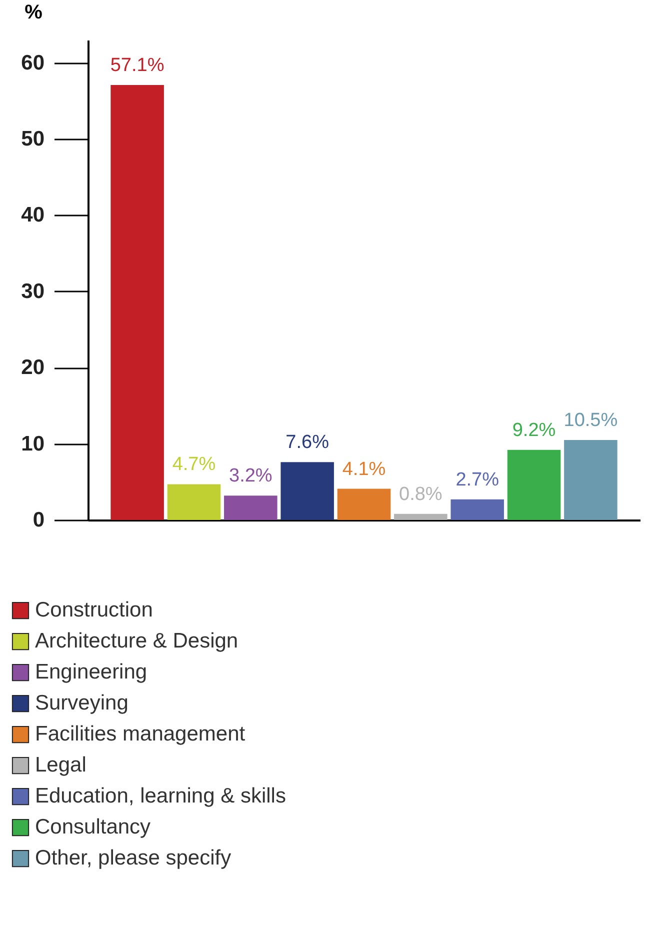 Image resolution: width=662 pixels, height=942 pixels. What do you see at coordinates (60, 765) in the screenshot?
I see `legend-label: Legal` at bounding box center [60, 765].